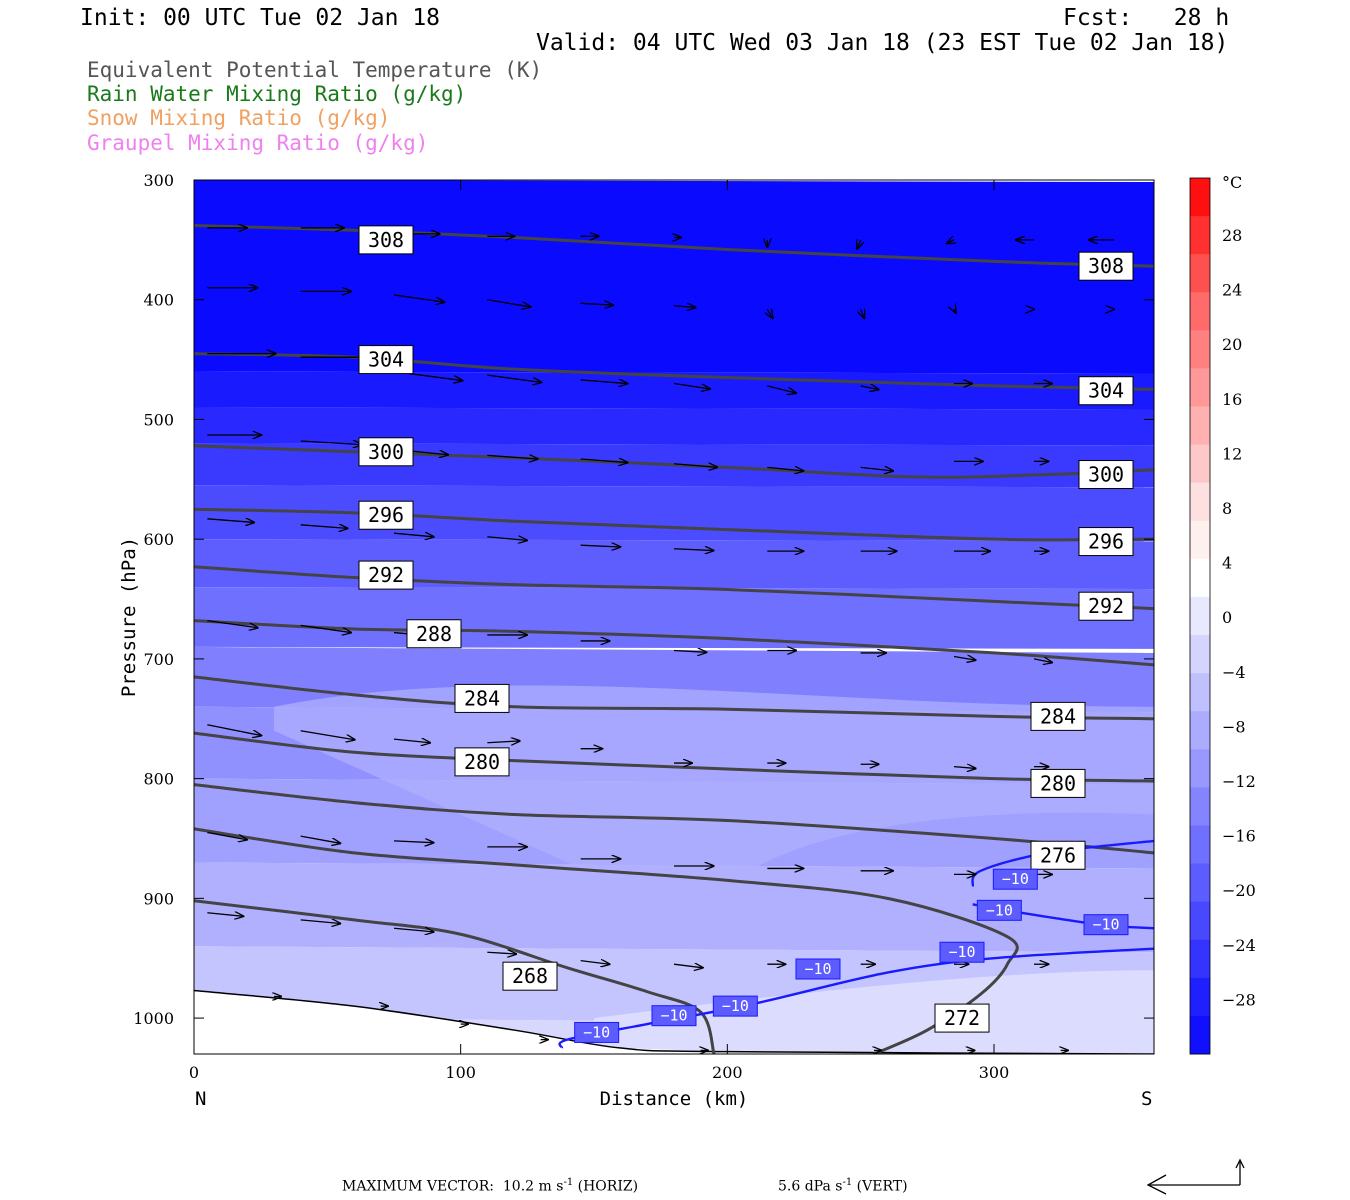 This screenshot has width=1350, height=1200. Describe the element at coordinates (158, 180) in the screenshot. I see `y-tick-label: 300` at that location.